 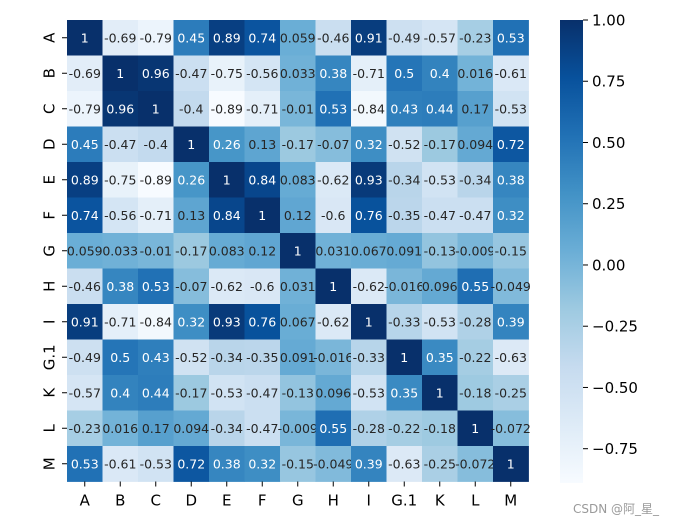 I want to click on colorbar, so click(x=571, y=251).